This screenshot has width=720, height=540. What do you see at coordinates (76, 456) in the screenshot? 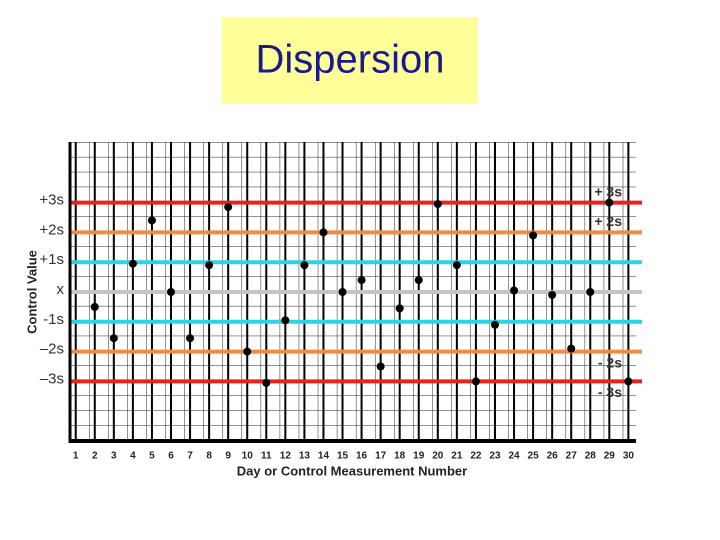
I see `x-tick-label: 1` at bounding box center [76, 456].